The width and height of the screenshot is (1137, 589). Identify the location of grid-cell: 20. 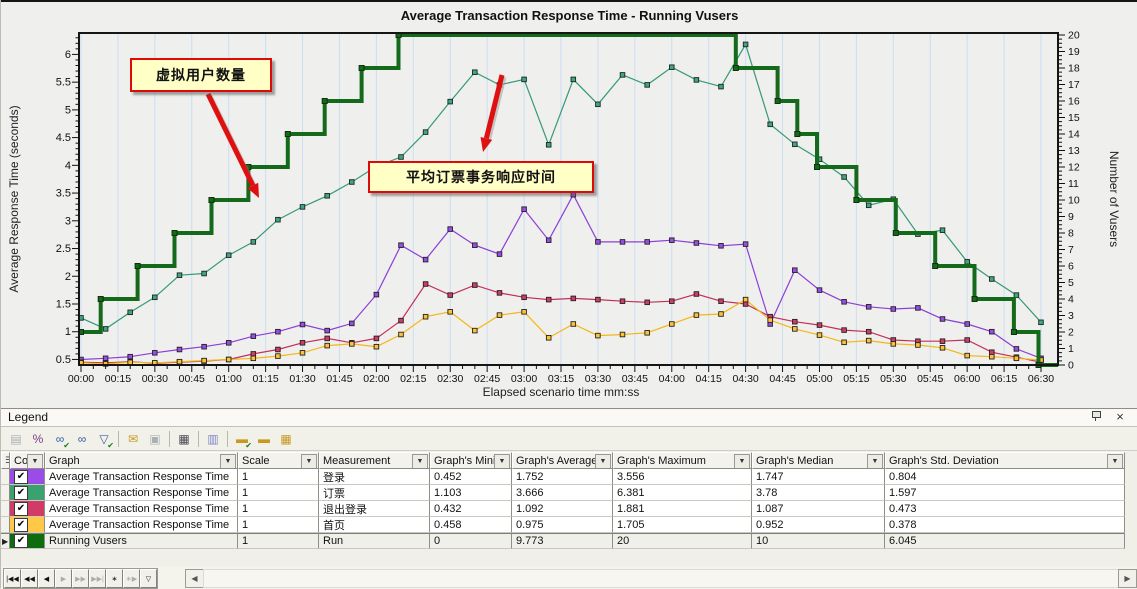
(682, 541).